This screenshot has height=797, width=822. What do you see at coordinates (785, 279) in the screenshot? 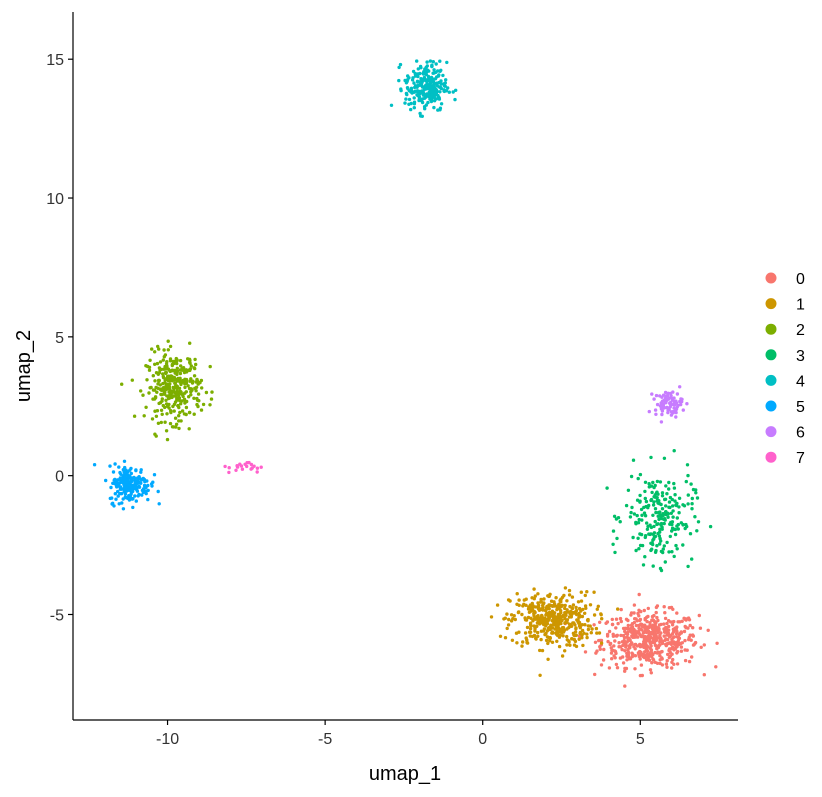
I see `legend-item-0: 0` at bounding box center [785, 279].